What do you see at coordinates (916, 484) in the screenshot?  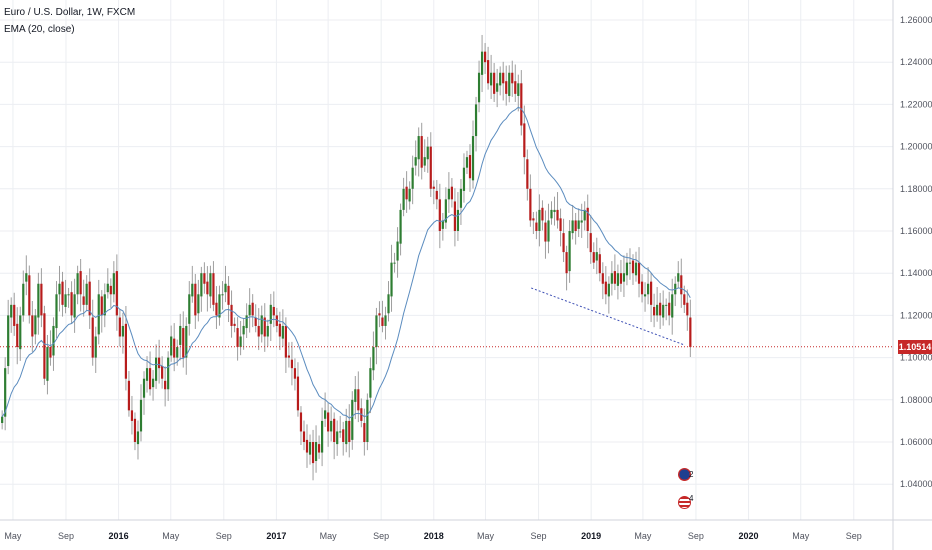 I see `y-tick-label: 1.04000` at bounding box center [916, 484].